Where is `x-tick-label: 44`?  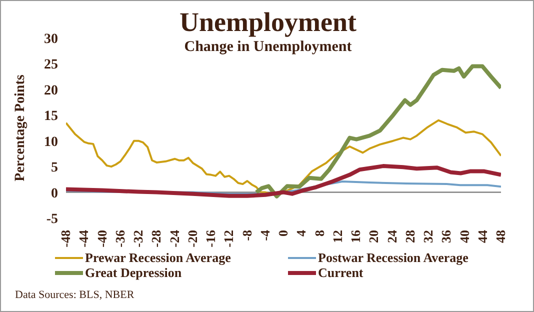
x-tick-label: 44 is located at coordinates (482, 236).